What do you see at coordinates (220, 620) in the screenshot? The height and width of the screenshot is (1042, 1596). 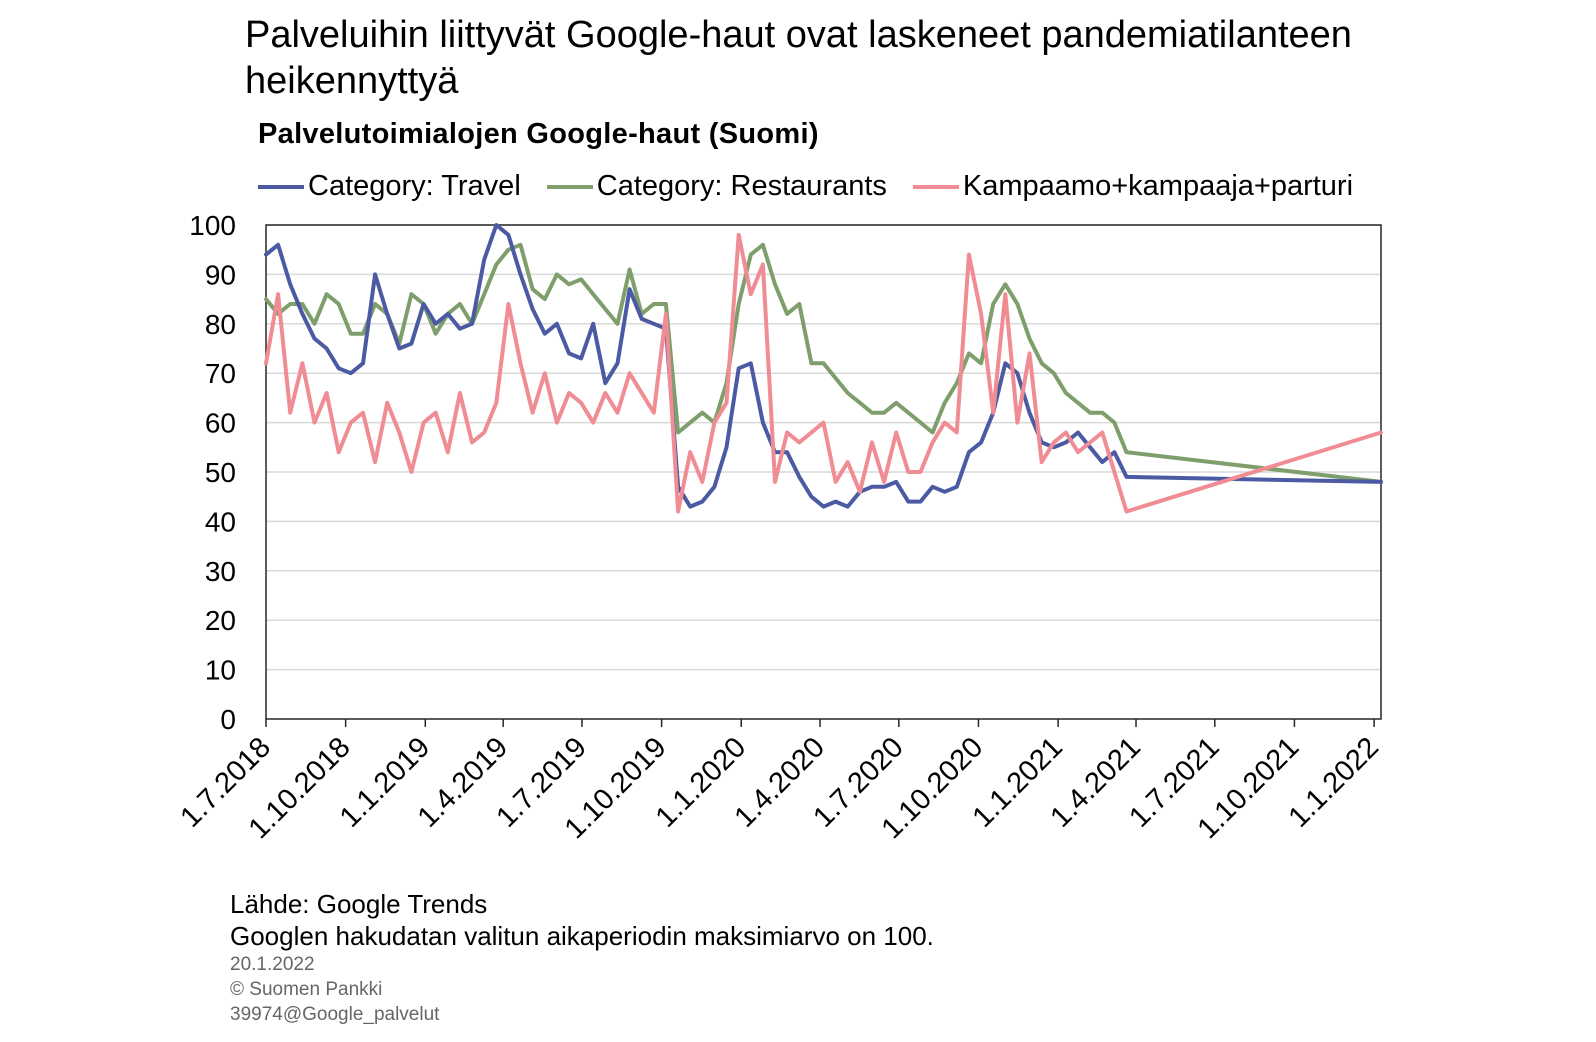 I see `y-tick-label: 20` at bounding box center [220, 620].